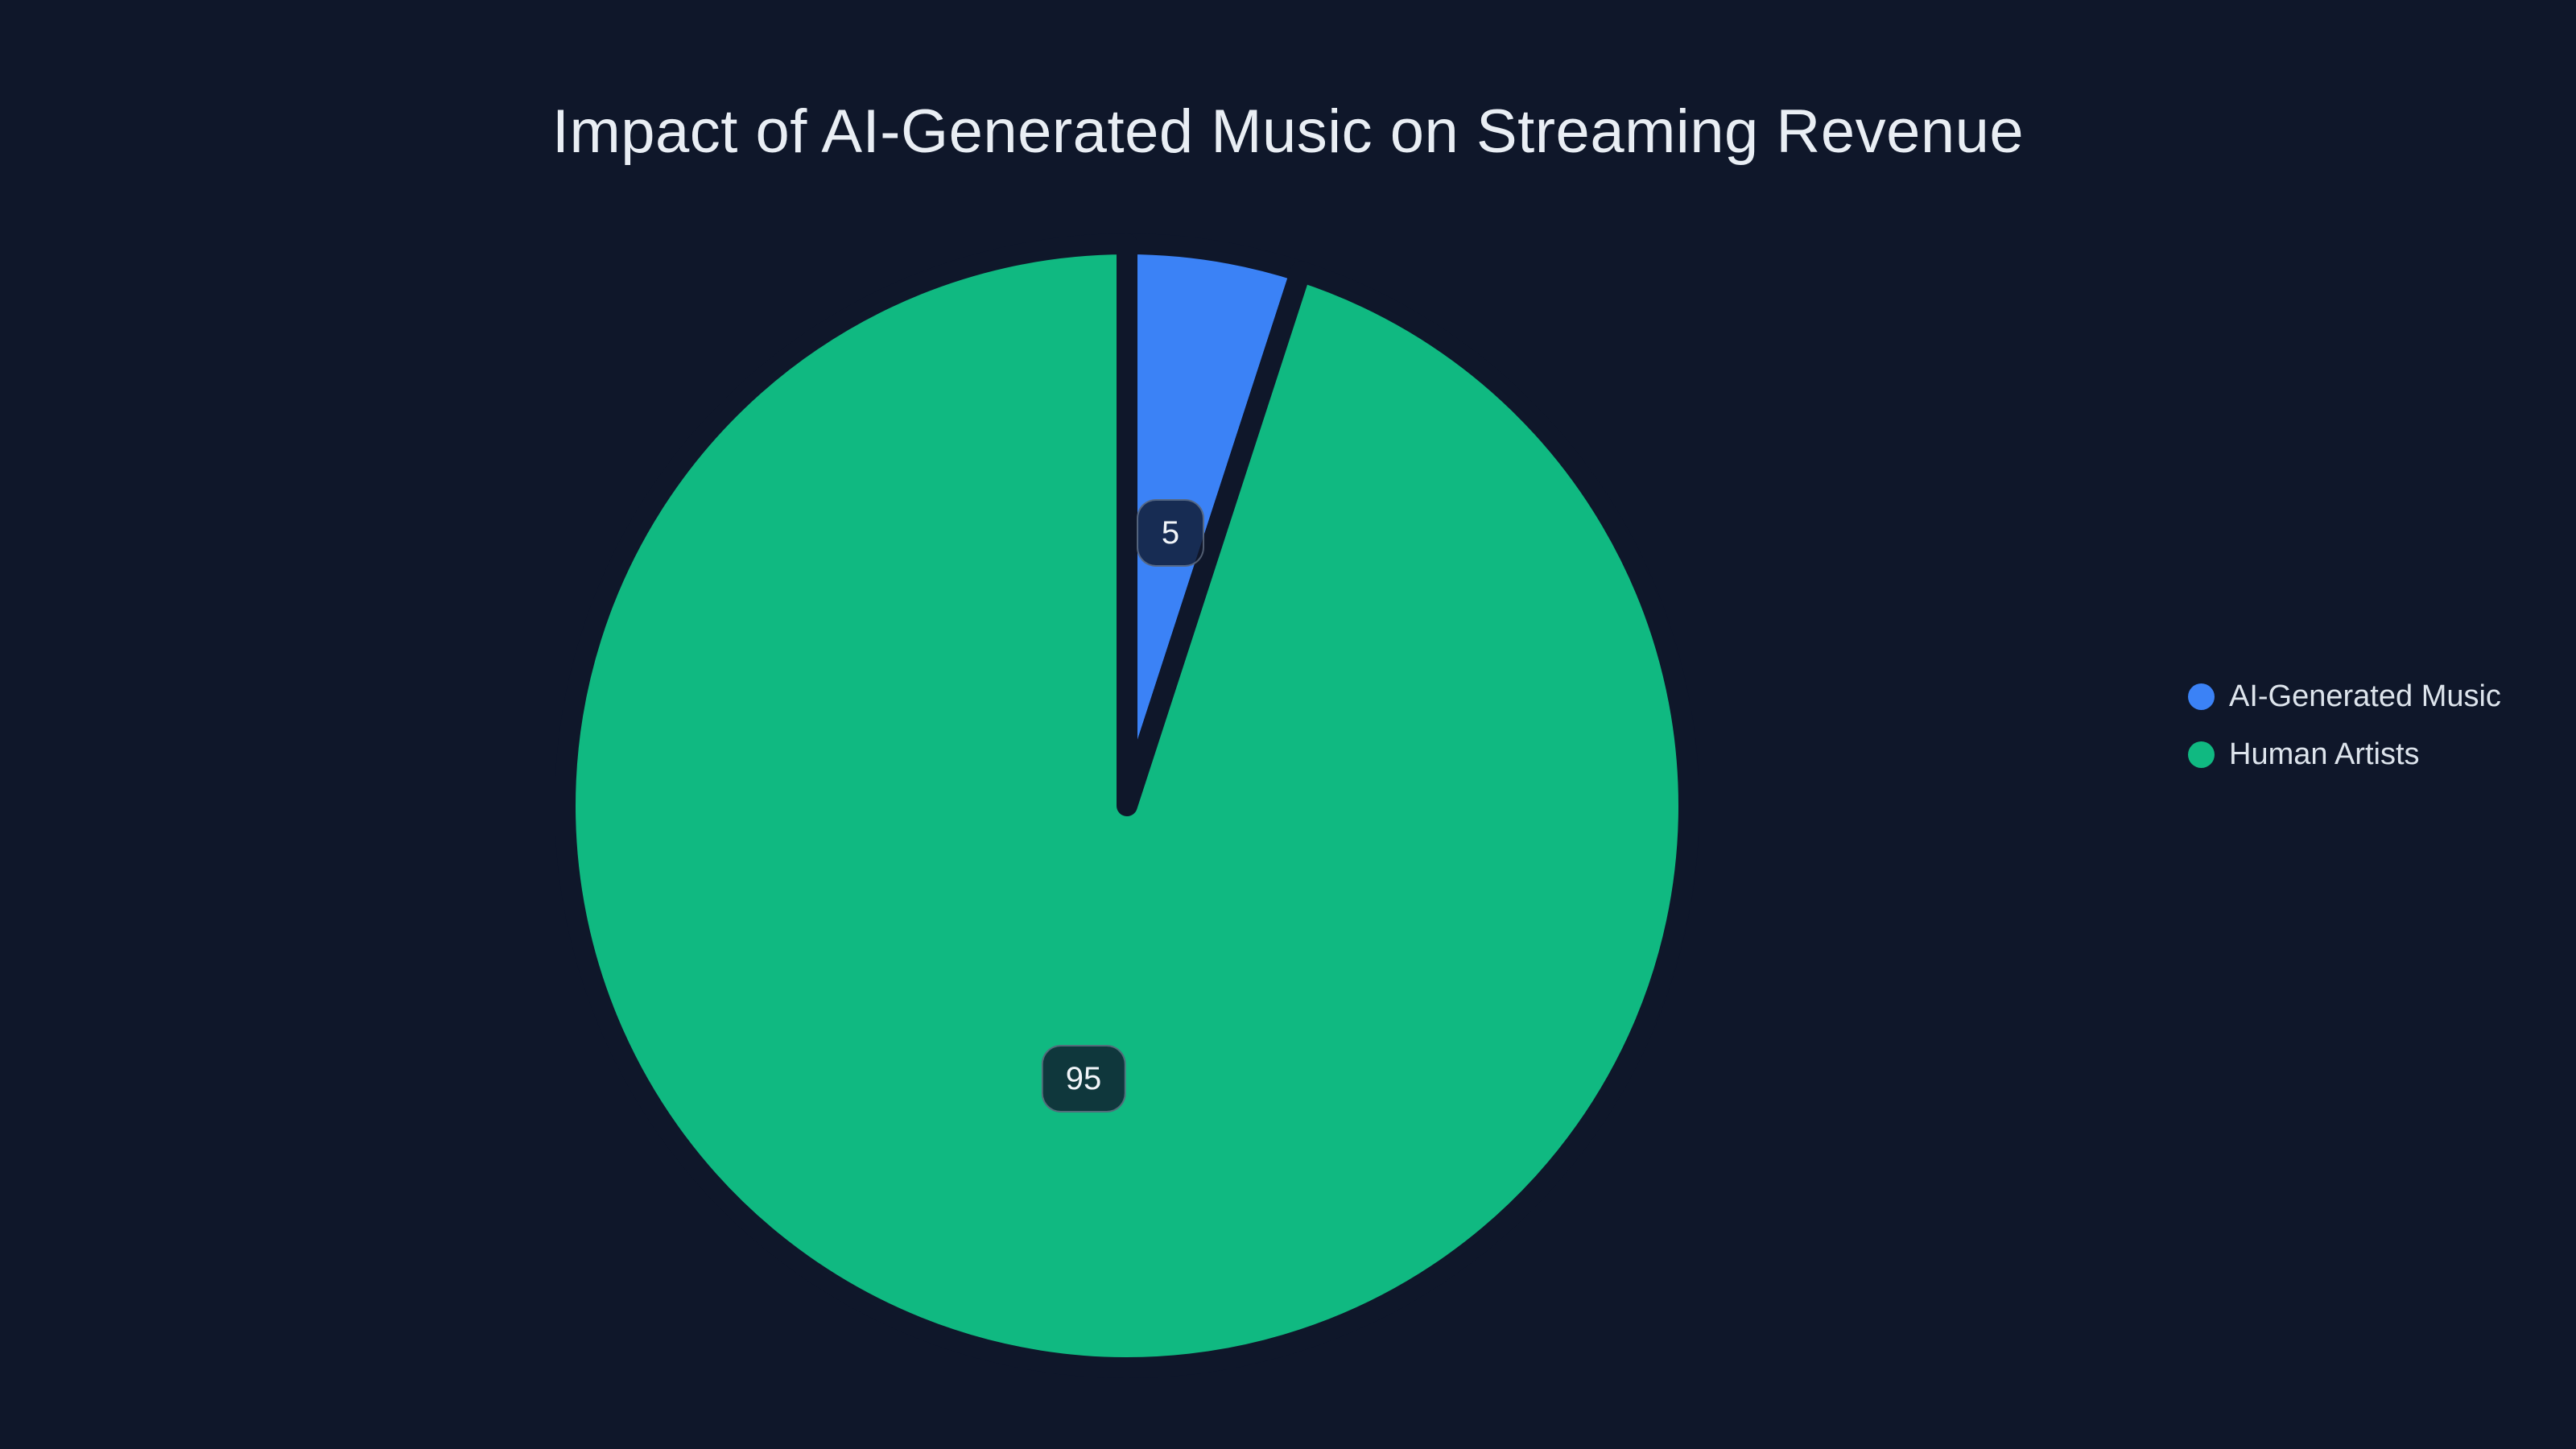 This screenshot has height=1449, width=2576. I want to click on legend-item-human-artists: Human Artists, so click(2344, 754).